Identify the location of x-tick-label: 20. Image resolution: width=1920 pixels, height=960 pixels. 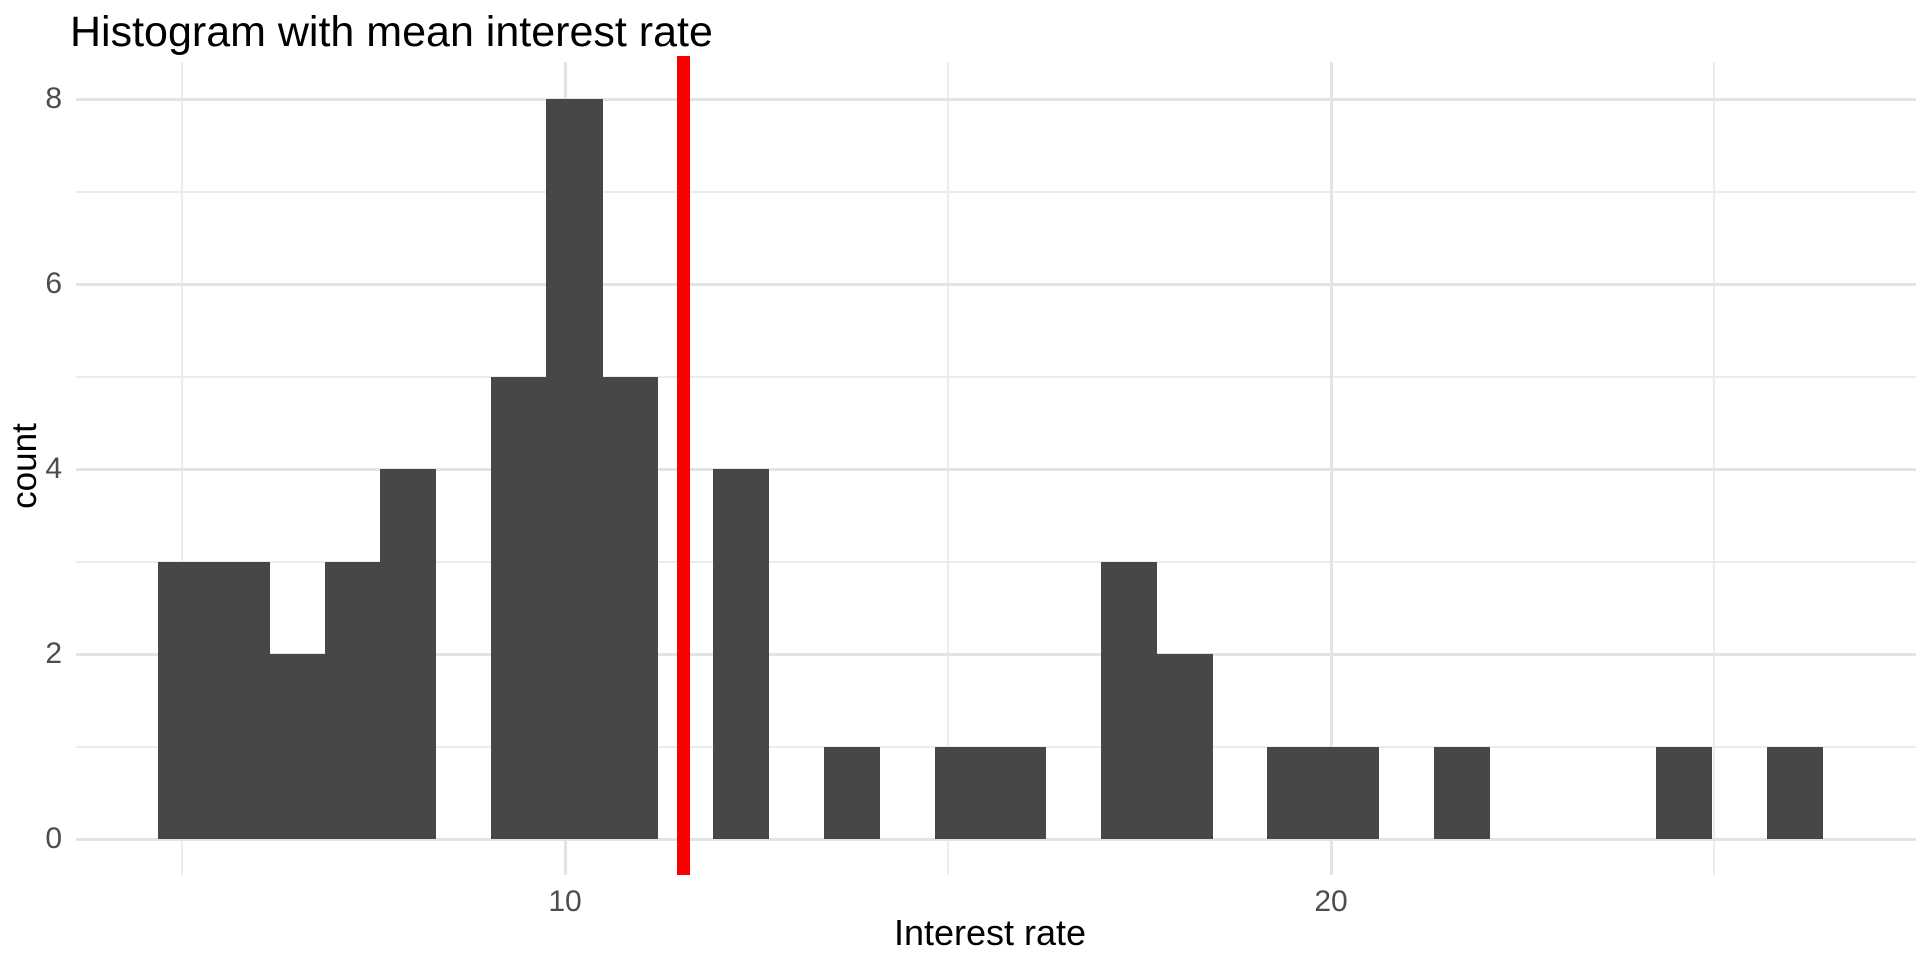
(1331, 901).